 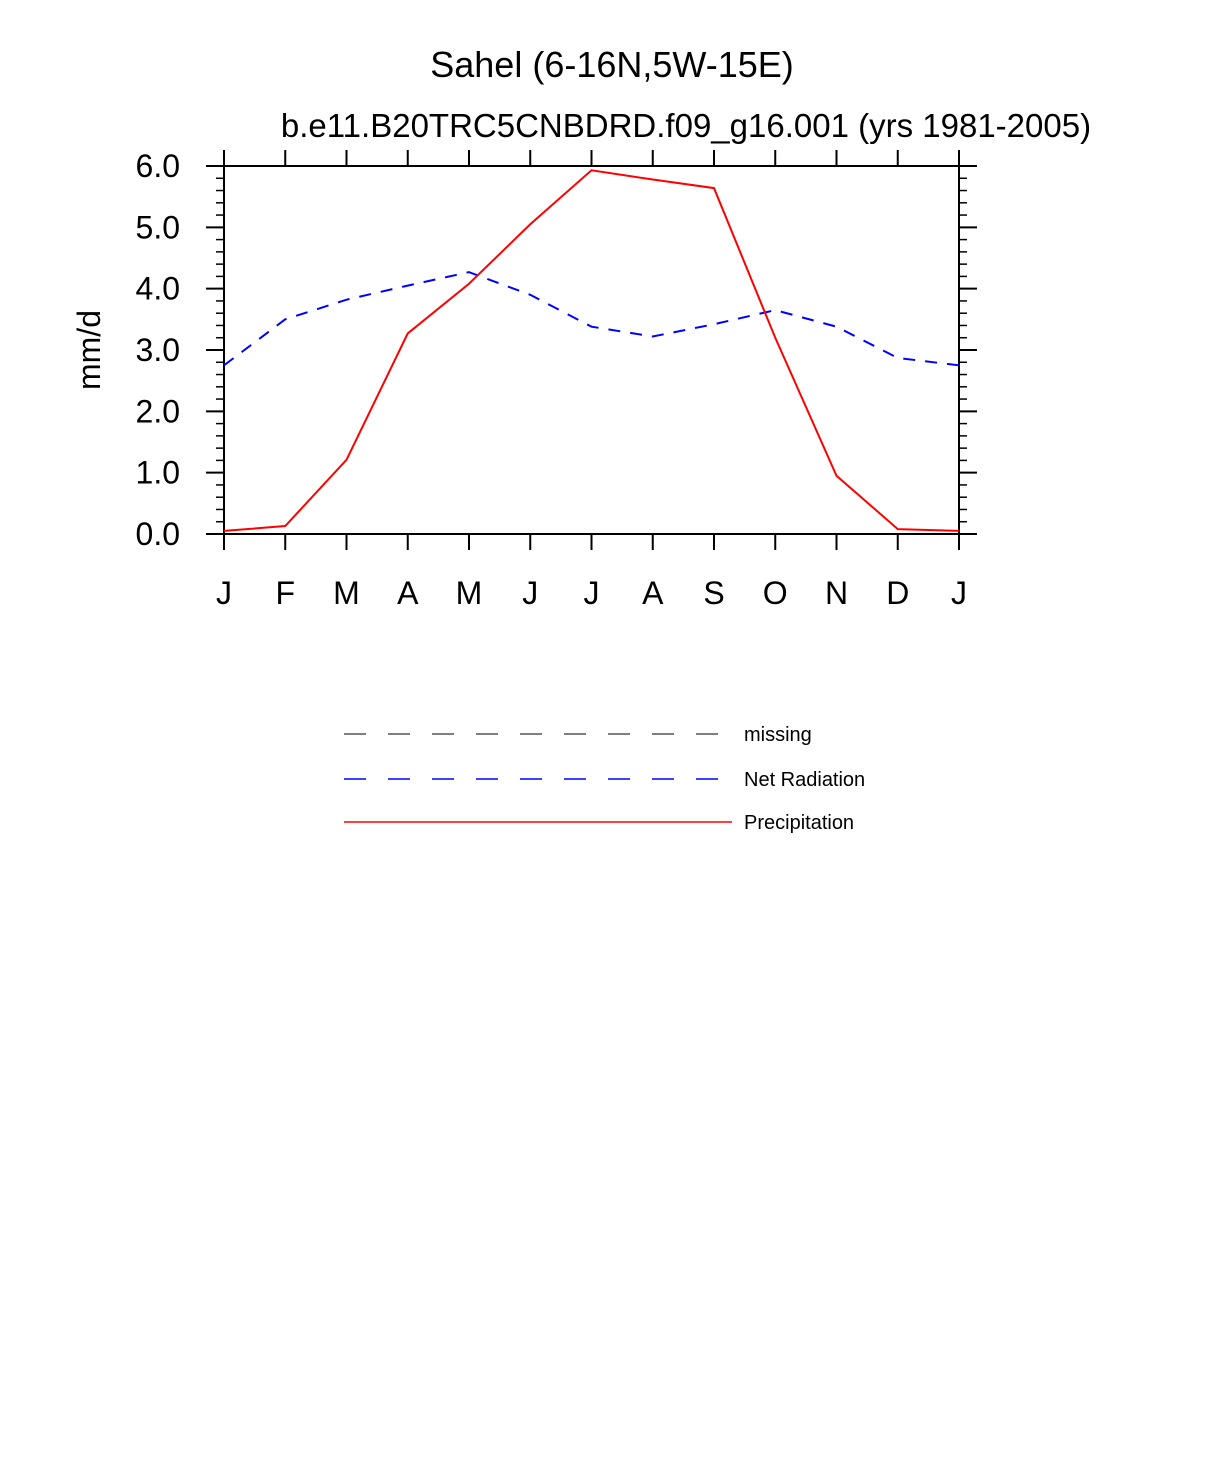 I want to click on legend: missing Net Radiation Precipitation, so click(x=604, y=779).